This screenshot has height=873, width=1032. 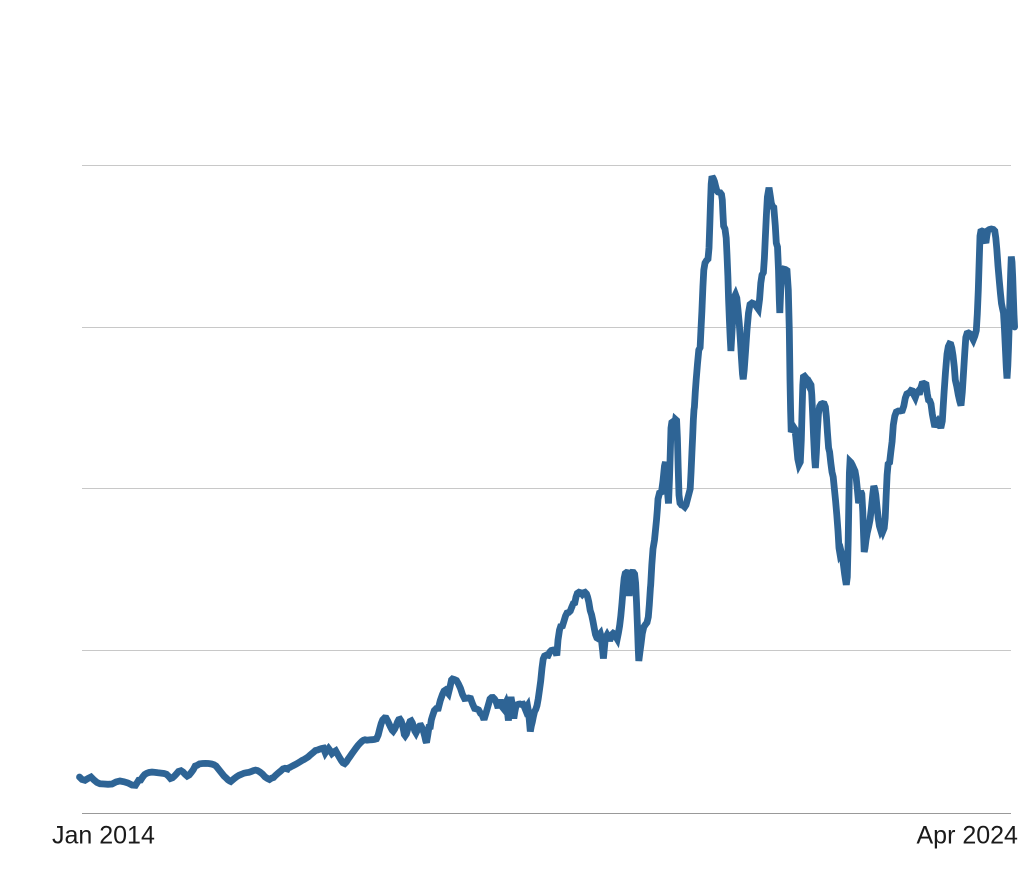 I want to click on svg-text: Apr 2024, so click(x=968, y=836).